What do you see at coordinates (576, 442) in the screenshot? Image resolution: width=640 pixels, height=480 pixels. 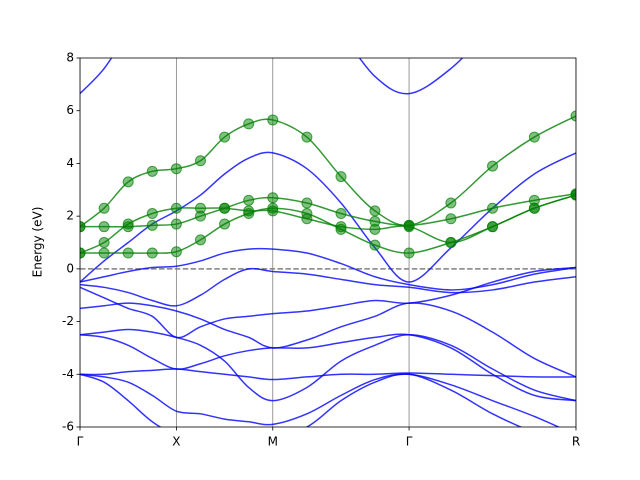 I see `x-tick-label: R` at bounding box center [576, 442].